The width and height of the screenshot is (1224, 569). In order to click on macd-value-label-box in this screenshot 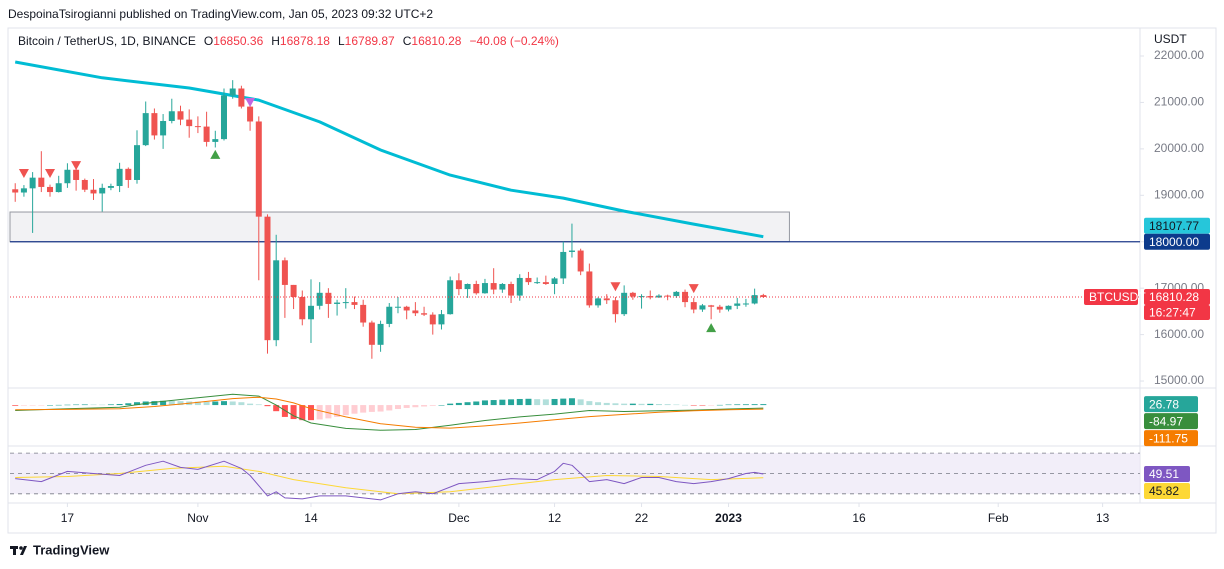, I will do `click(1171, 438)`.